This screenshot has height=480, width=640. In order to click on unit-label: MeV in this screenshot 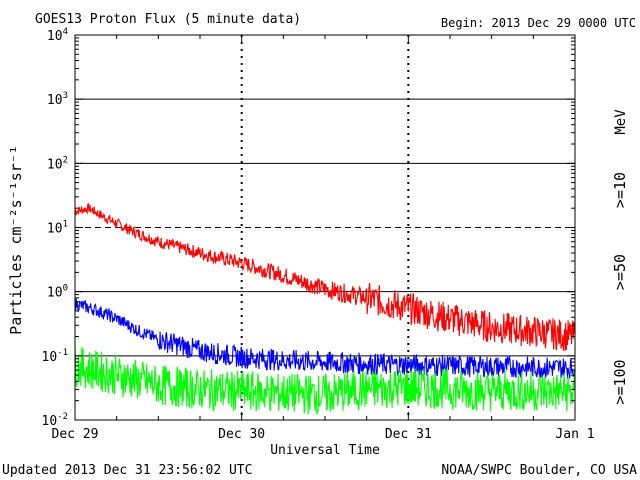, I will do `click(621, 122)`.